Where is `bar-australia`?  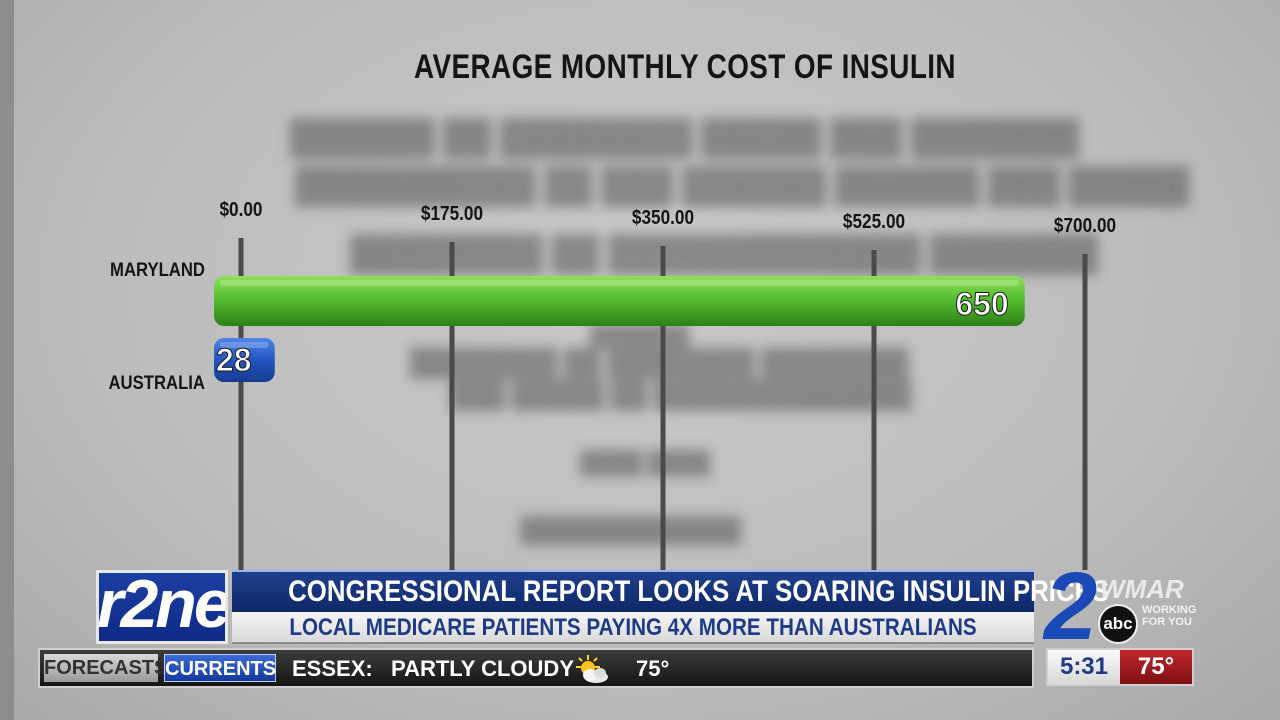
bar-australia is located at coordinates (244, 360).